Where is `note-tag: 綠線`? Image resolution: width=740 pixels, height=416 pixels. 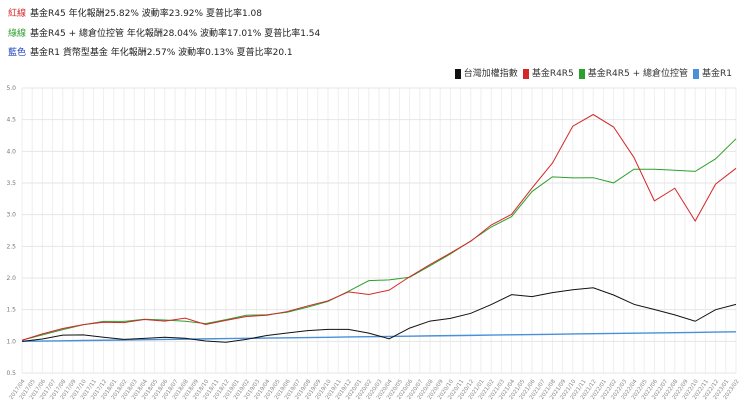 note-tag: 綠線 is located at coordinates (17, 34).